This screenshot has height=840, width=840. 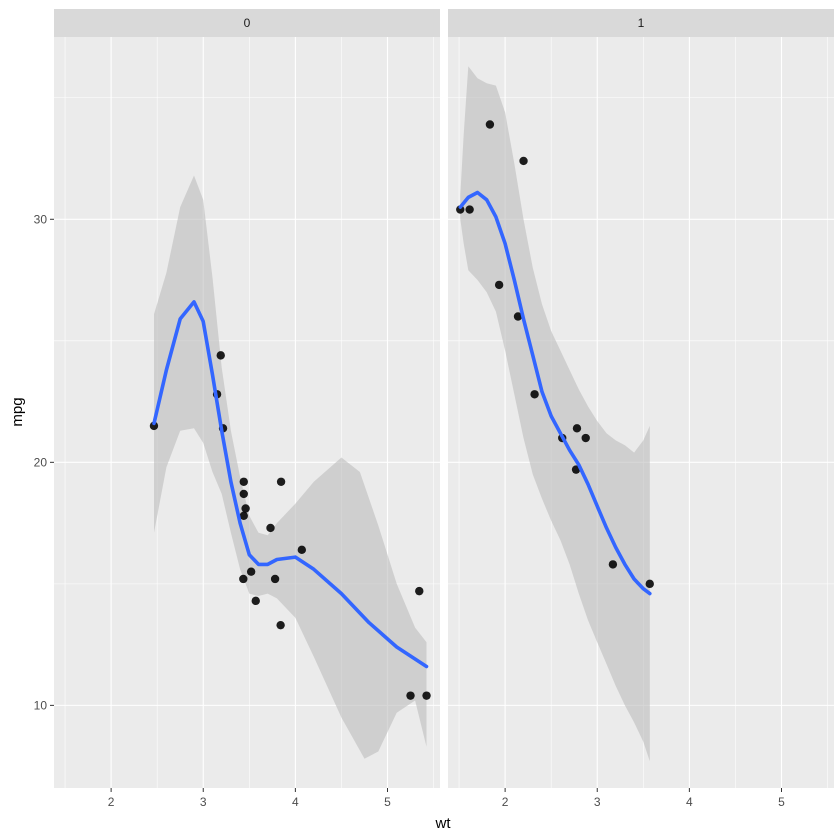 I want to click on y-axis-title: mpg, so click(x=17, y=411).